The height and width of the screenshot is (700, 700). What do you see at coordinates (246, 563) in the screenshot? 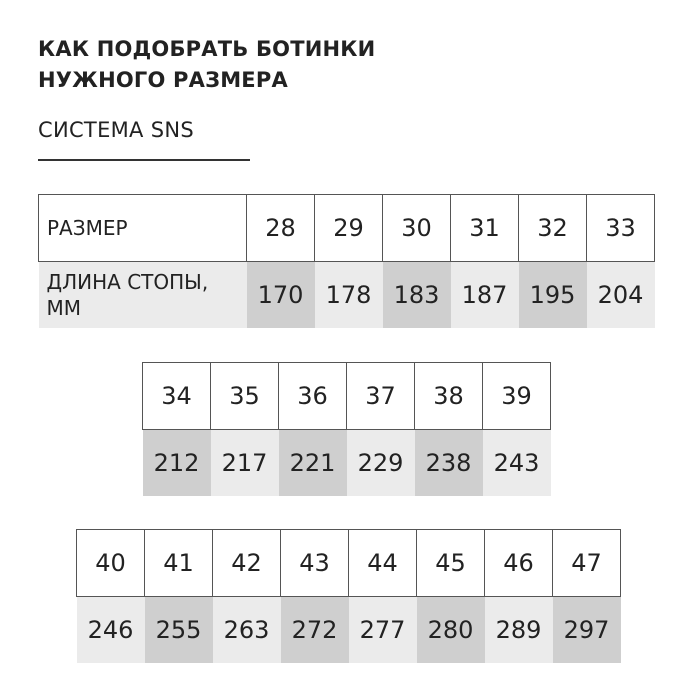
I see `size-cell: 42` at bounding box center [246, 563].